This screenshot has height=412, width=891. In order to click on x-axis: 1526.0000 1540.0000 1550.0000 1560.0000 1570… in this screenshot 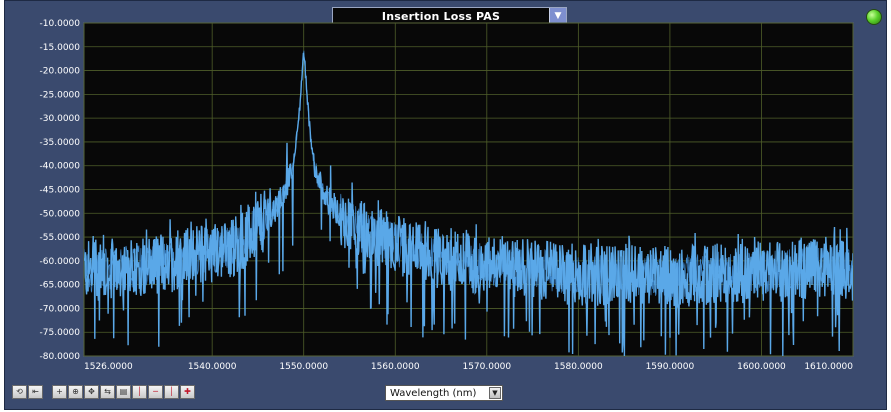, I will do `click(468, 367)`.